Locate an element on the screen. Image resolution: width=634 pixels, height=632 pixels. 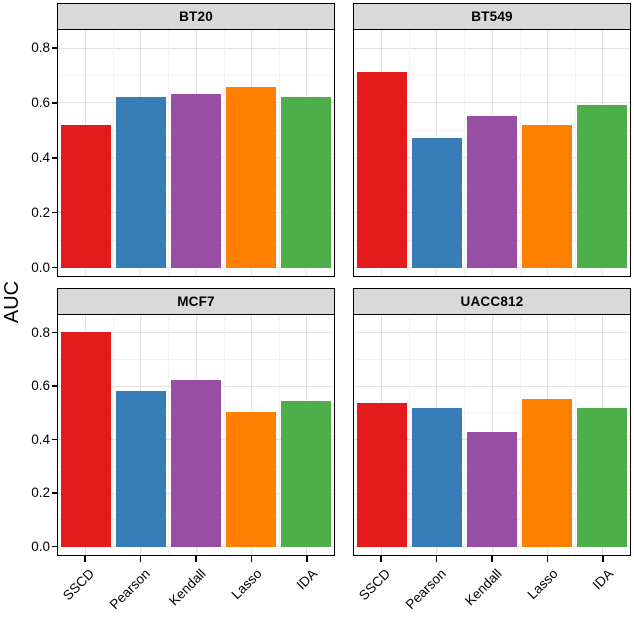
facet-strip: BT549 is located at coordinates (492, 16).